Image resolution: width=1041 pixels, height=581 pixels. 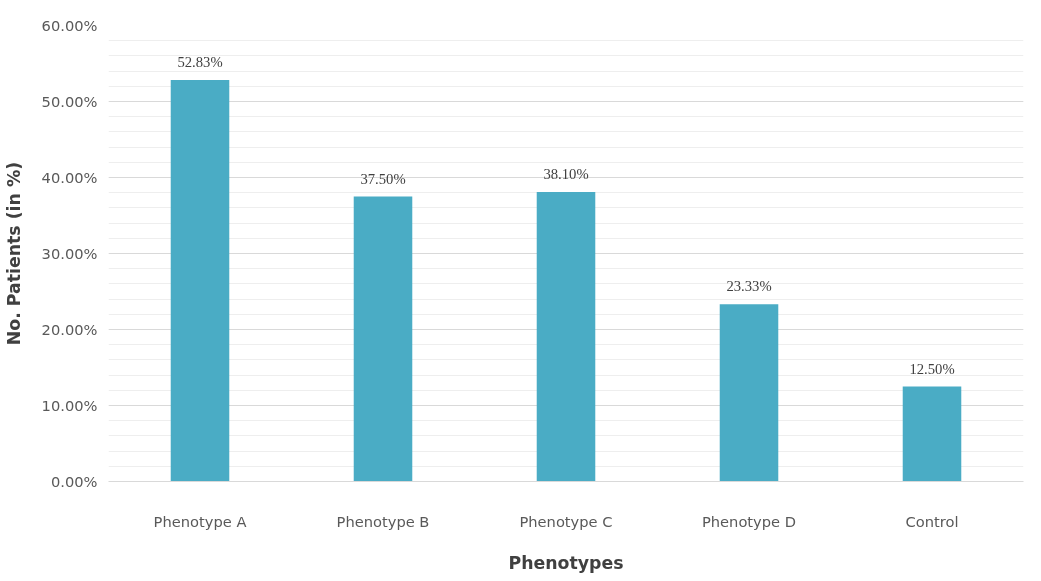 I want to click on data-label: 38.10%, so click(x=566, y=173).